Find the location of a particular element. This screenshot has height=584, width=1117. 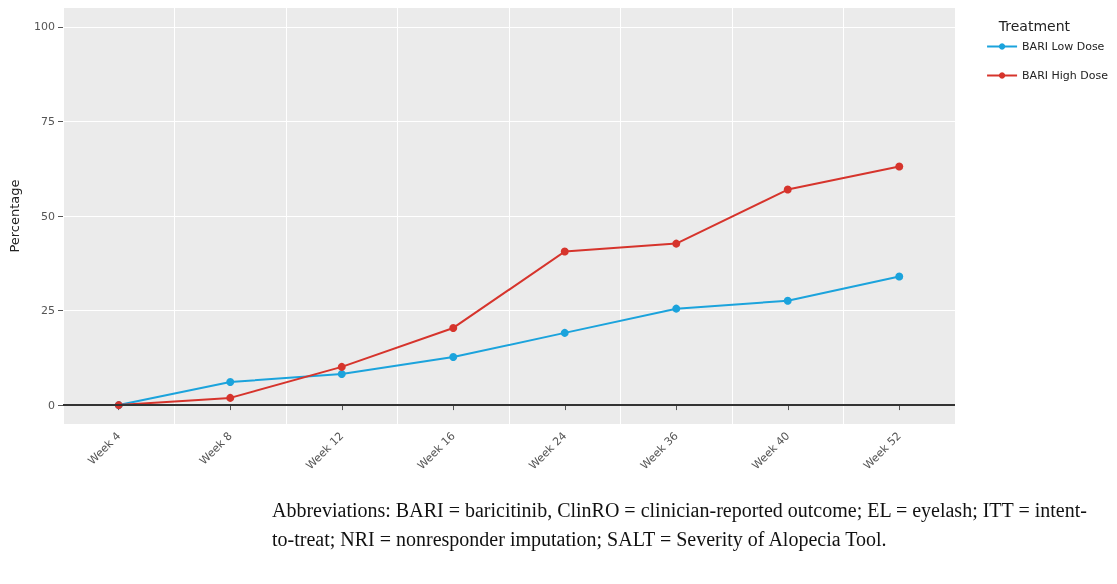

y-tick-label: 25 is located at coordinates (48, 311).